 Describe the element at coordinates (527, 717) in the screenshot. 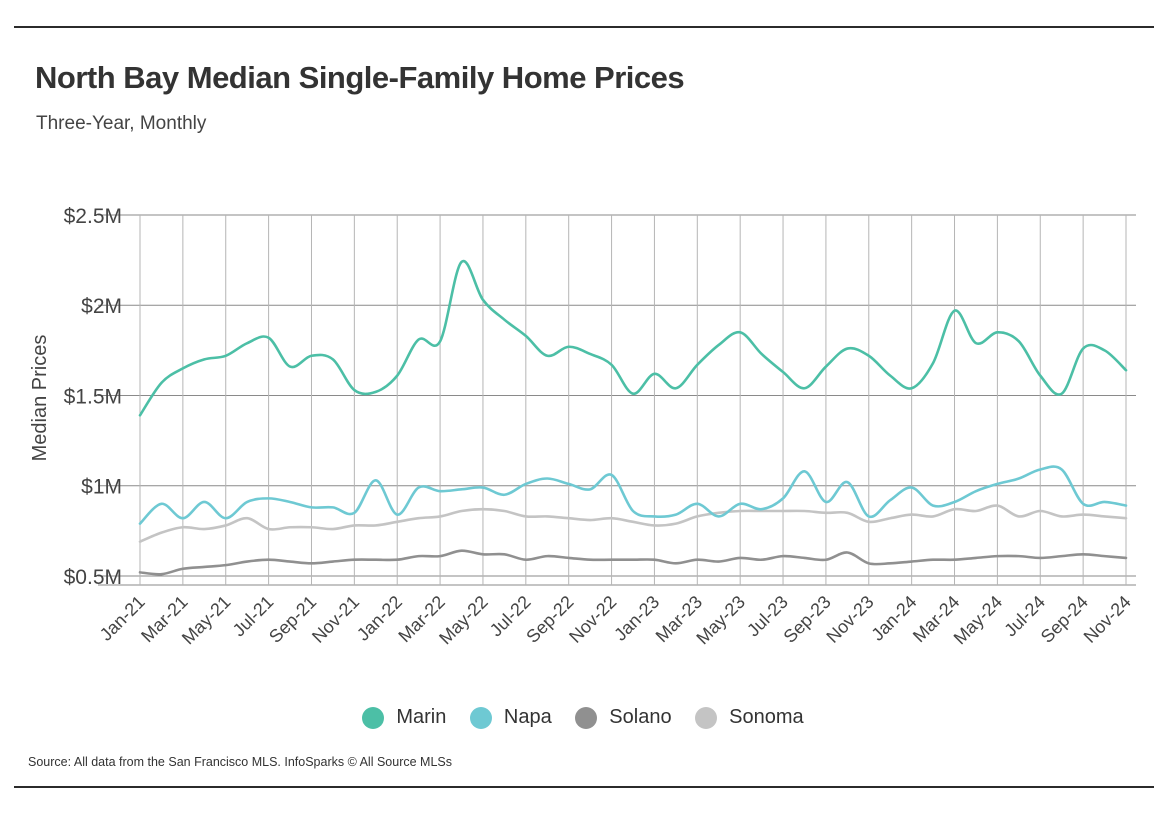

I see `legend-label-napa: Napa` at that location.